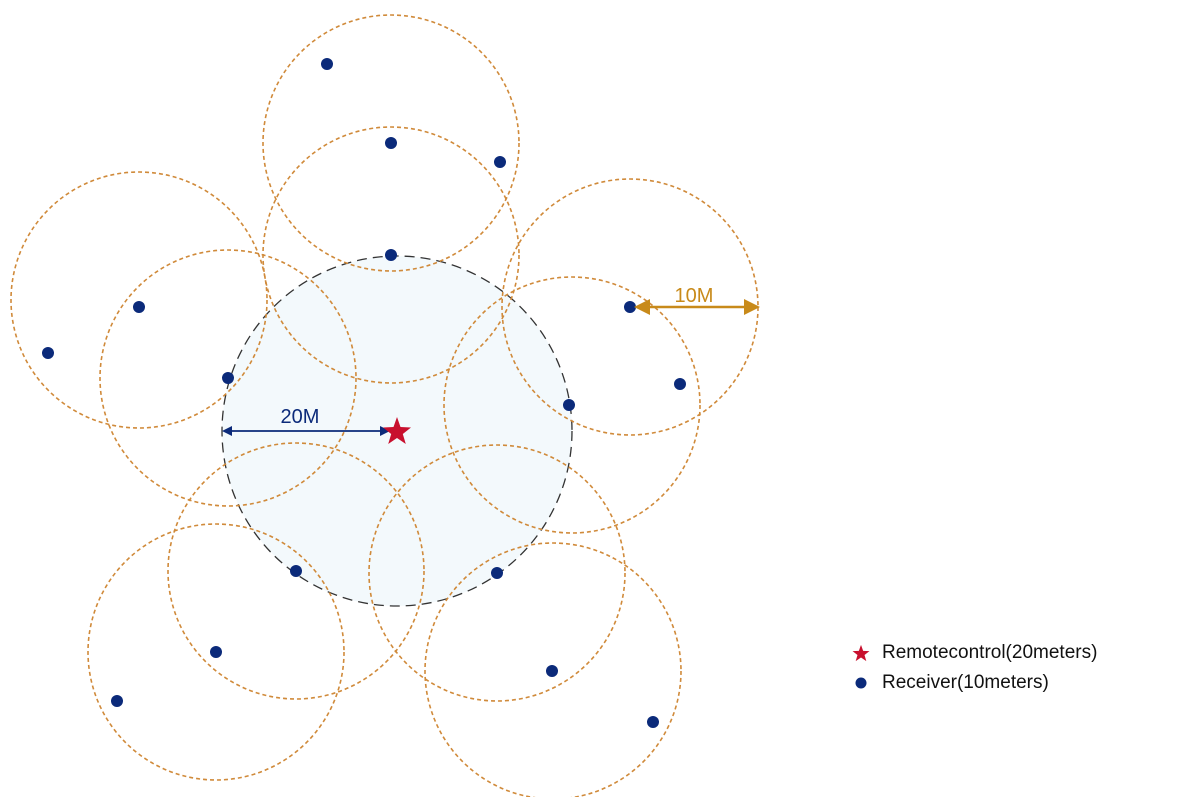 This screenshot has height=797, width=1192. What do you see at coordinates (300, 417) in the screenshot?
I see `remote-radius-label: 20M` at bounding box center [300, 417].